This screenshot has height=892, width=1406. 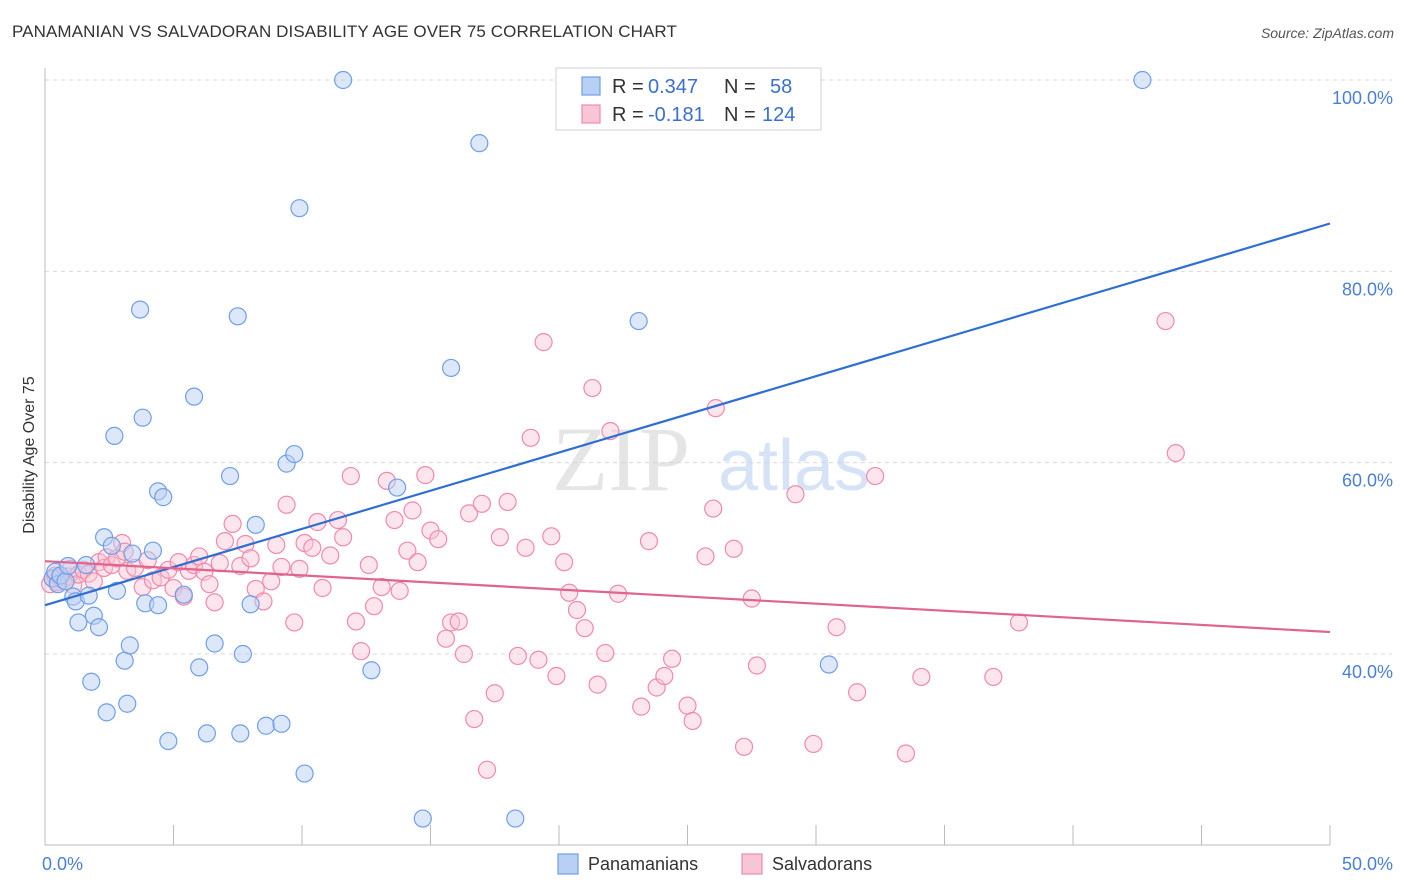 I want to click on y-tick-label: 80.0%, so click(x=1367, y=289).